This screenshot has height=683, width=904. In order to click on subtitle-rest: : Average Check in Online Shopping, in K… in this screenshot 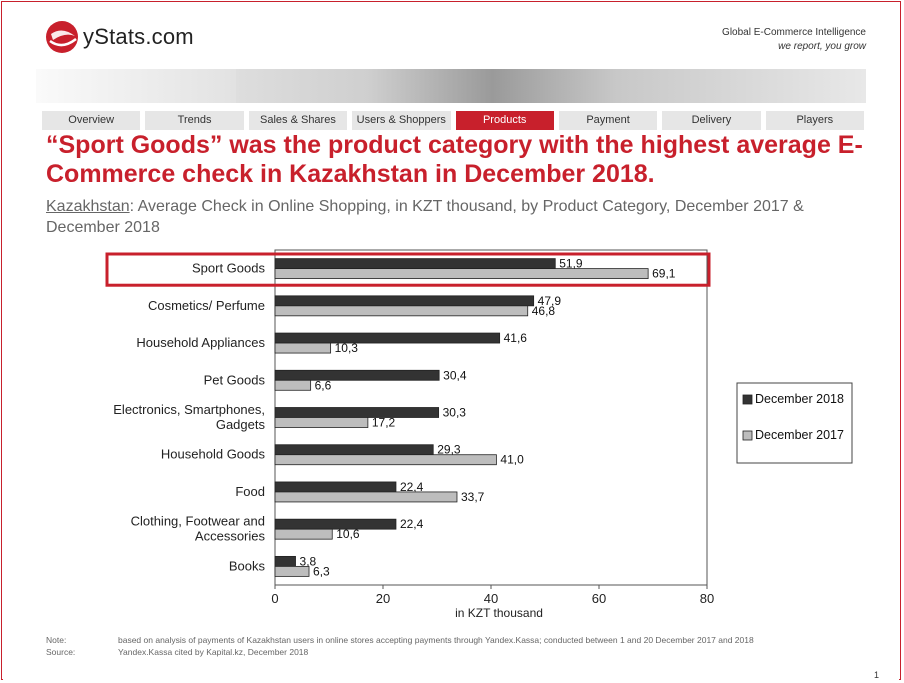, I will do `click(425, 217)`.